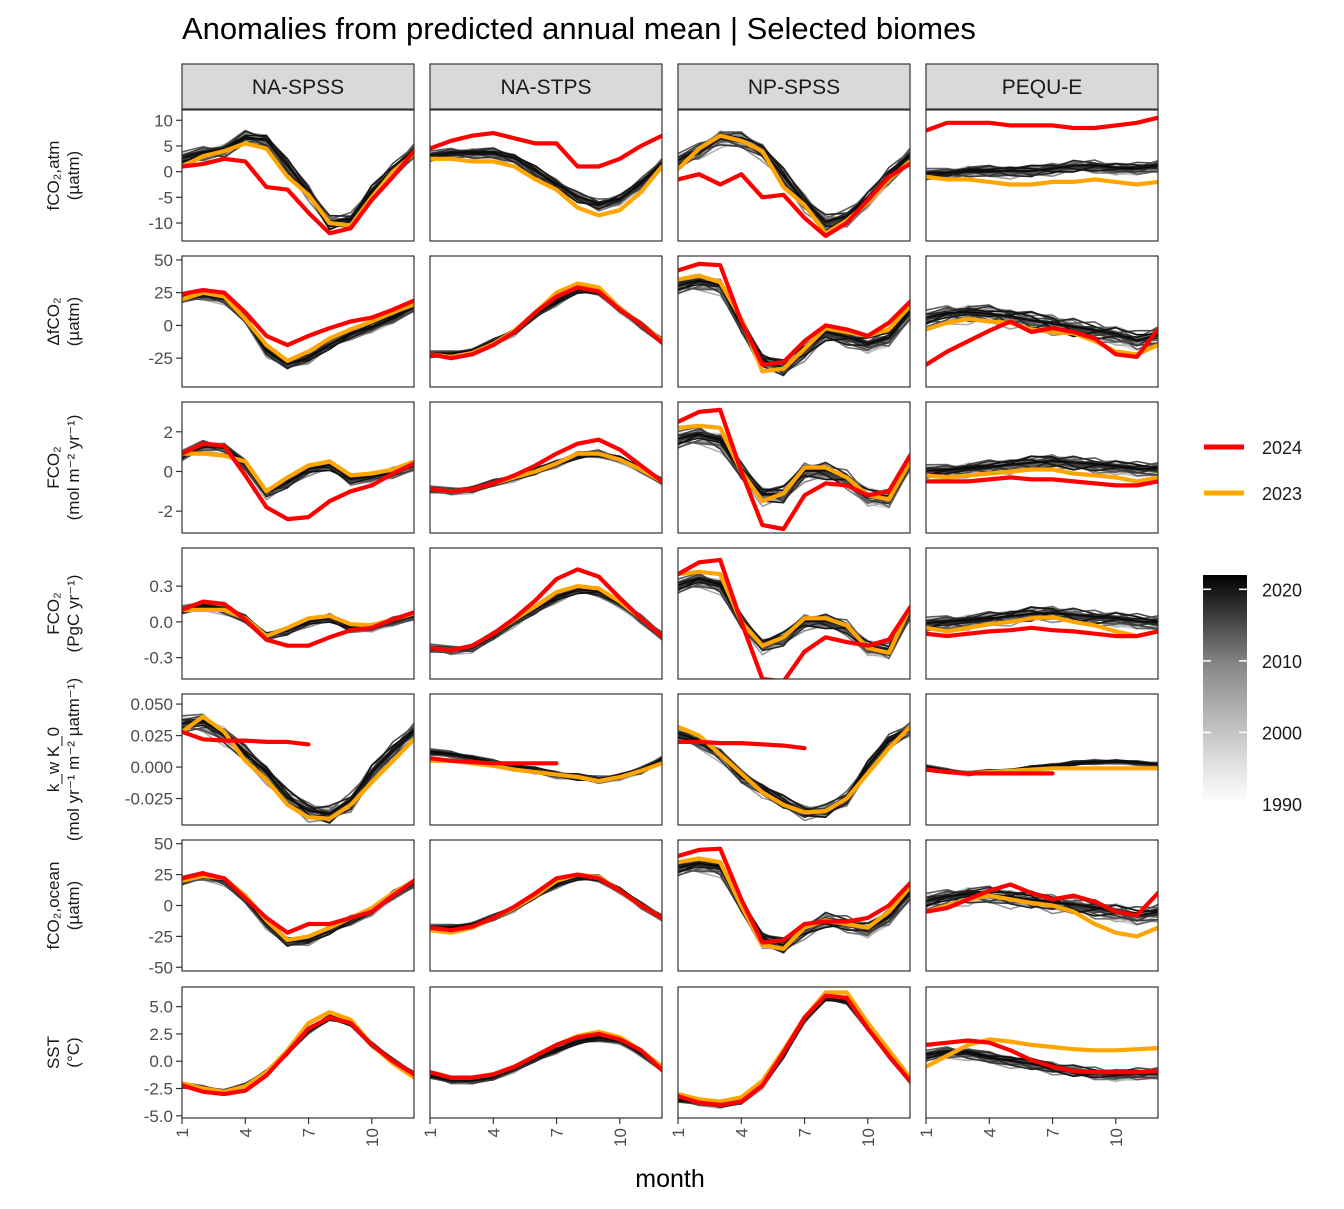 This screenshot has width=1344, height=1209. I want to click on row-label: fCO₂,atm(µatm), so click(63, 176).